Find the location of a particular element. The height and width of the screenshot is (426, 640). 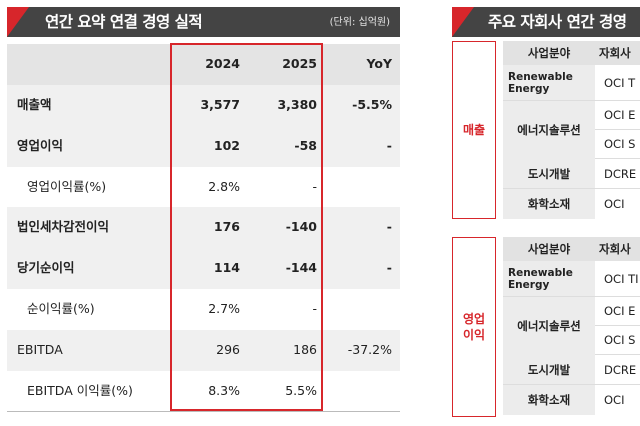

table-row: 영업이익 102 -58 - is located at coordinates (203, 146).